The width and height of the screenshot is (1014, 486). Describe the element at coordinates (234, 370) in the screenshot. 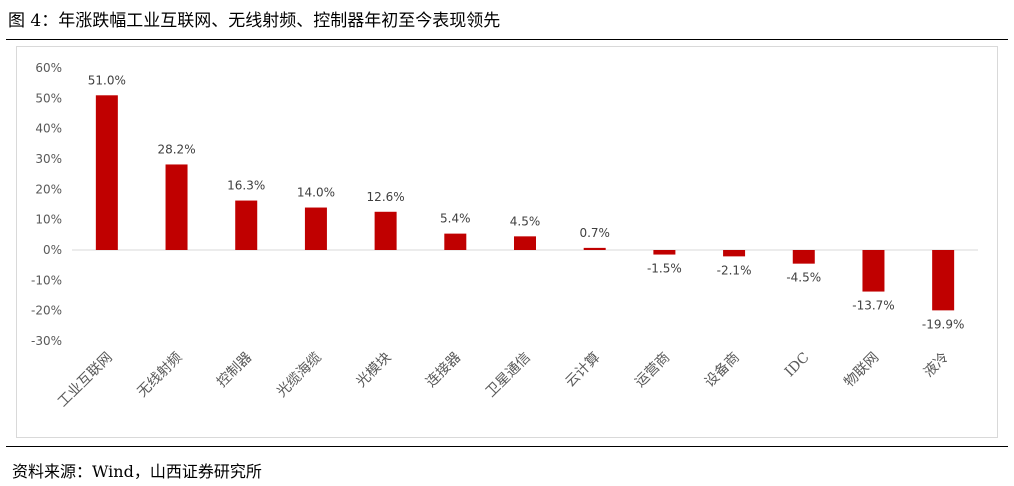

I see `category-label: 控制器` at that location.